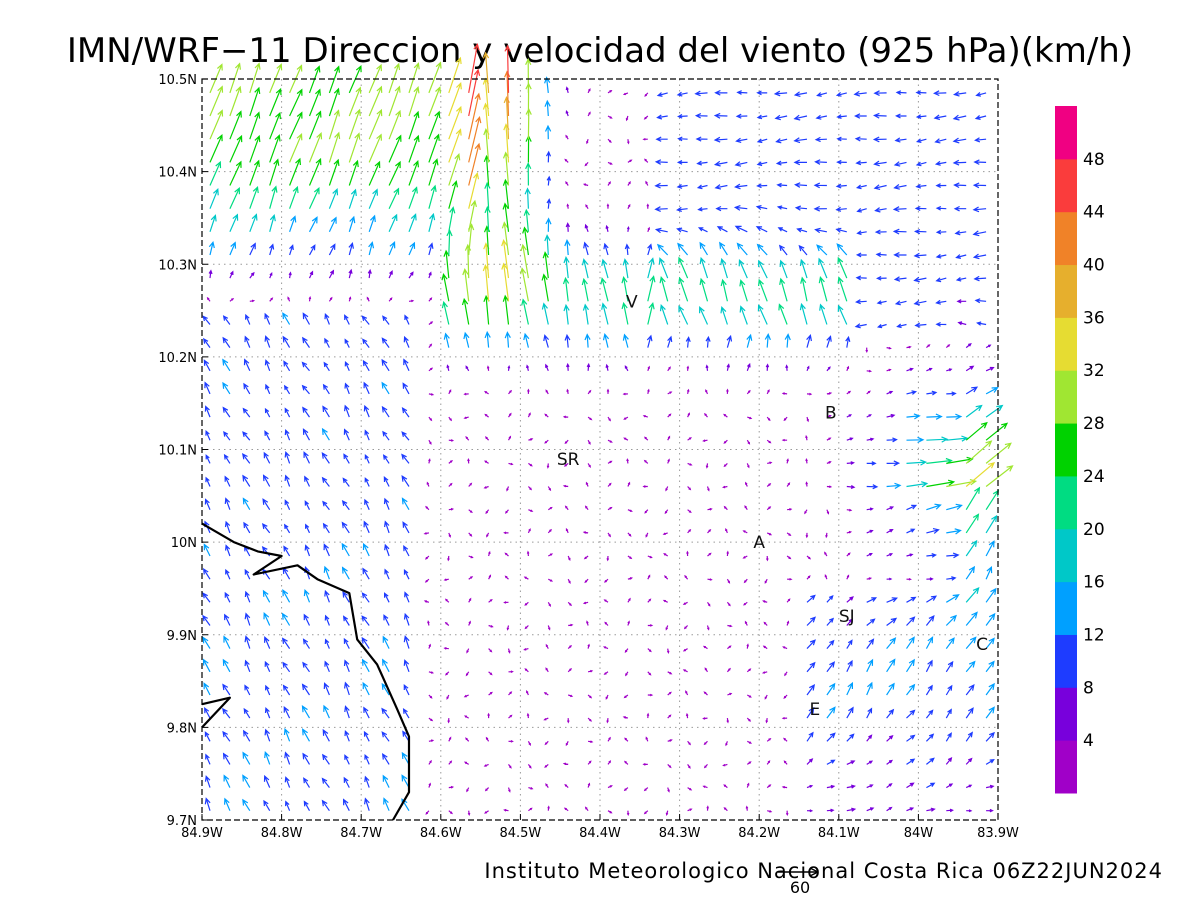 This screenshot has width=1200, height=904. Describe the element at coordinates (177, 173) in the screenshot. I see `lat-tick-label: 10.4N` at that location.